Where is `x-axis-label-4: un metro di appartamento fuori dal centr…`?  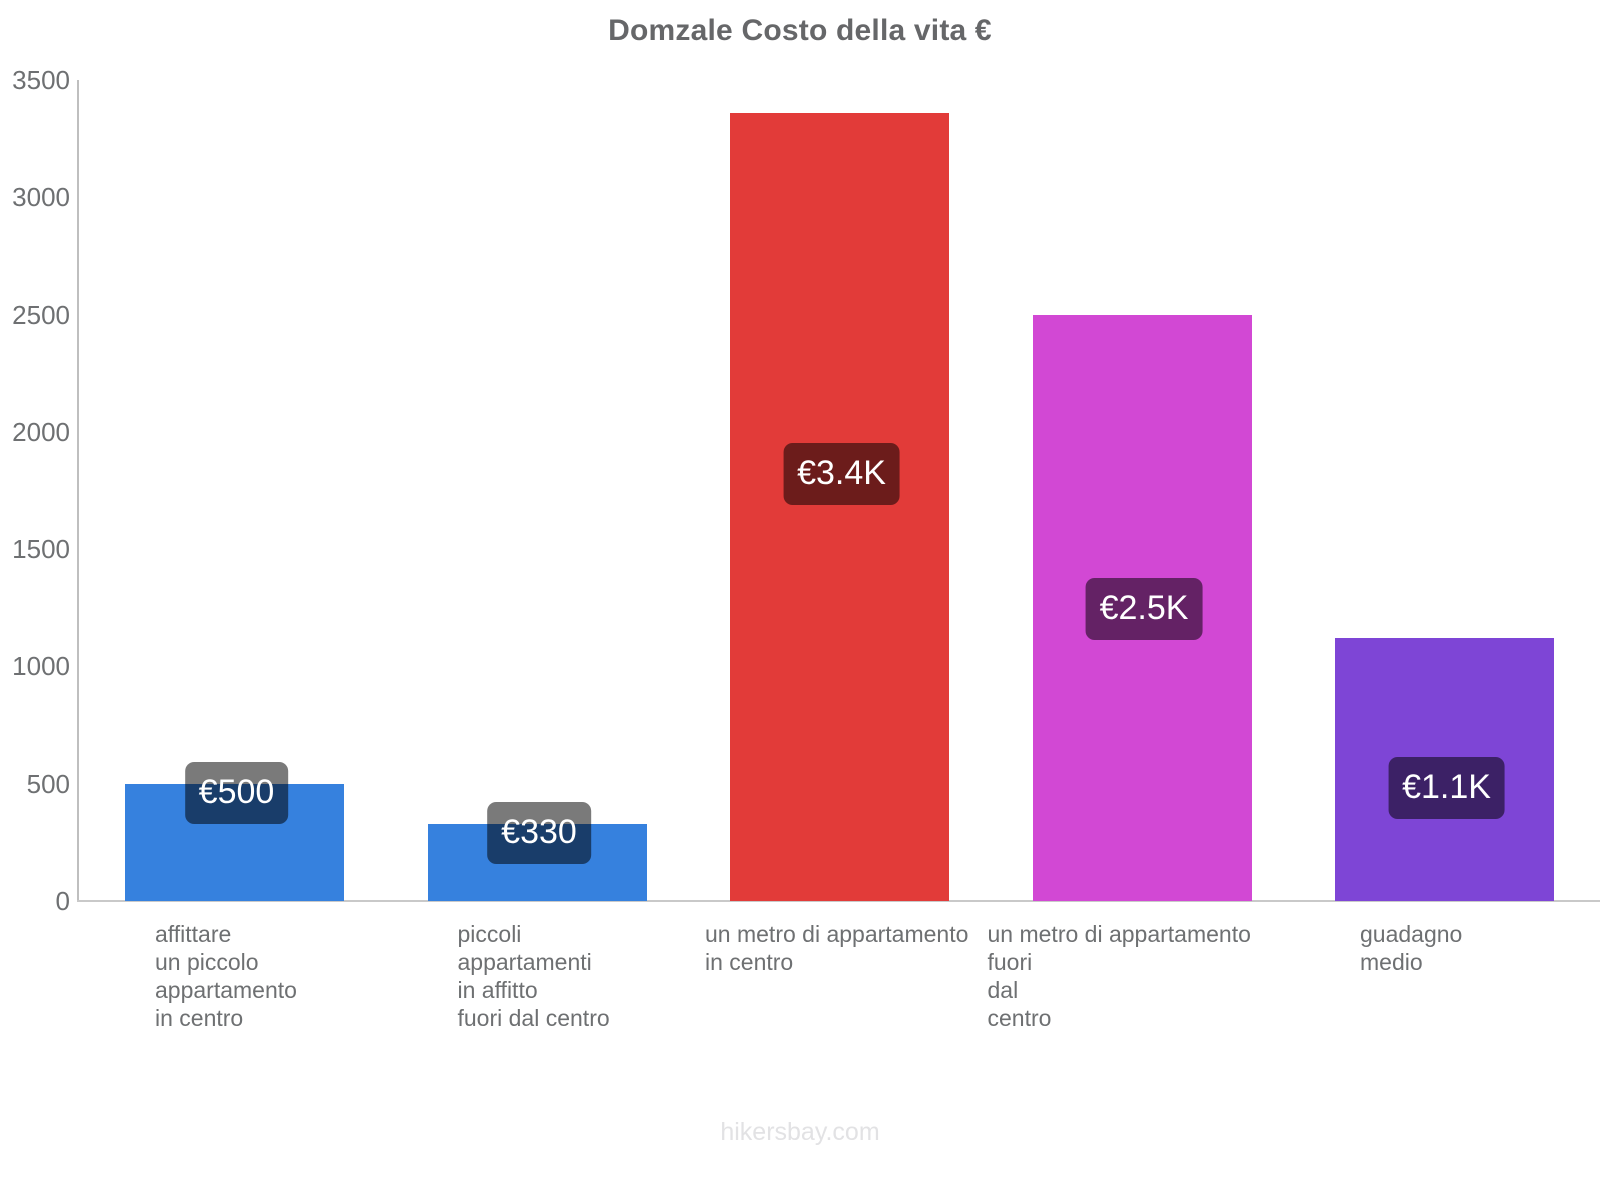
x-axis-label-4: un metro di appartamento fuori dal centr… is located at coordinates (1119, 976).